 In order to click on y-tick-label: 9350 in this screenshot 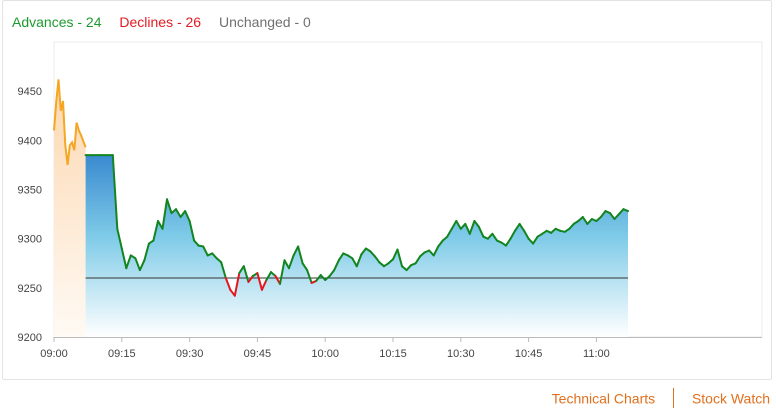, I will do `click(30, 191)`.